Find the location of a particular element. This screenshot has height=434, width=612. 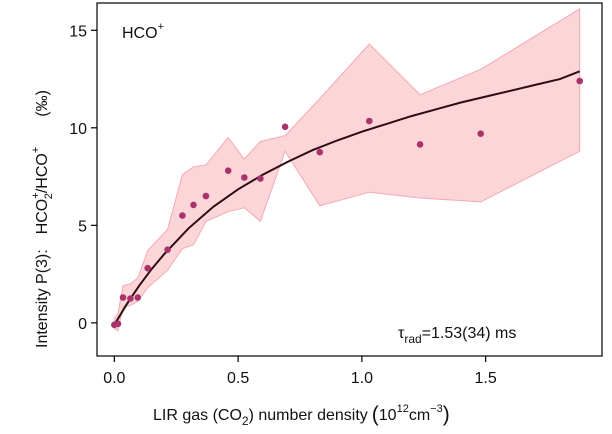

x-tick-label: 1.0 is located at coordinates (362, 378).